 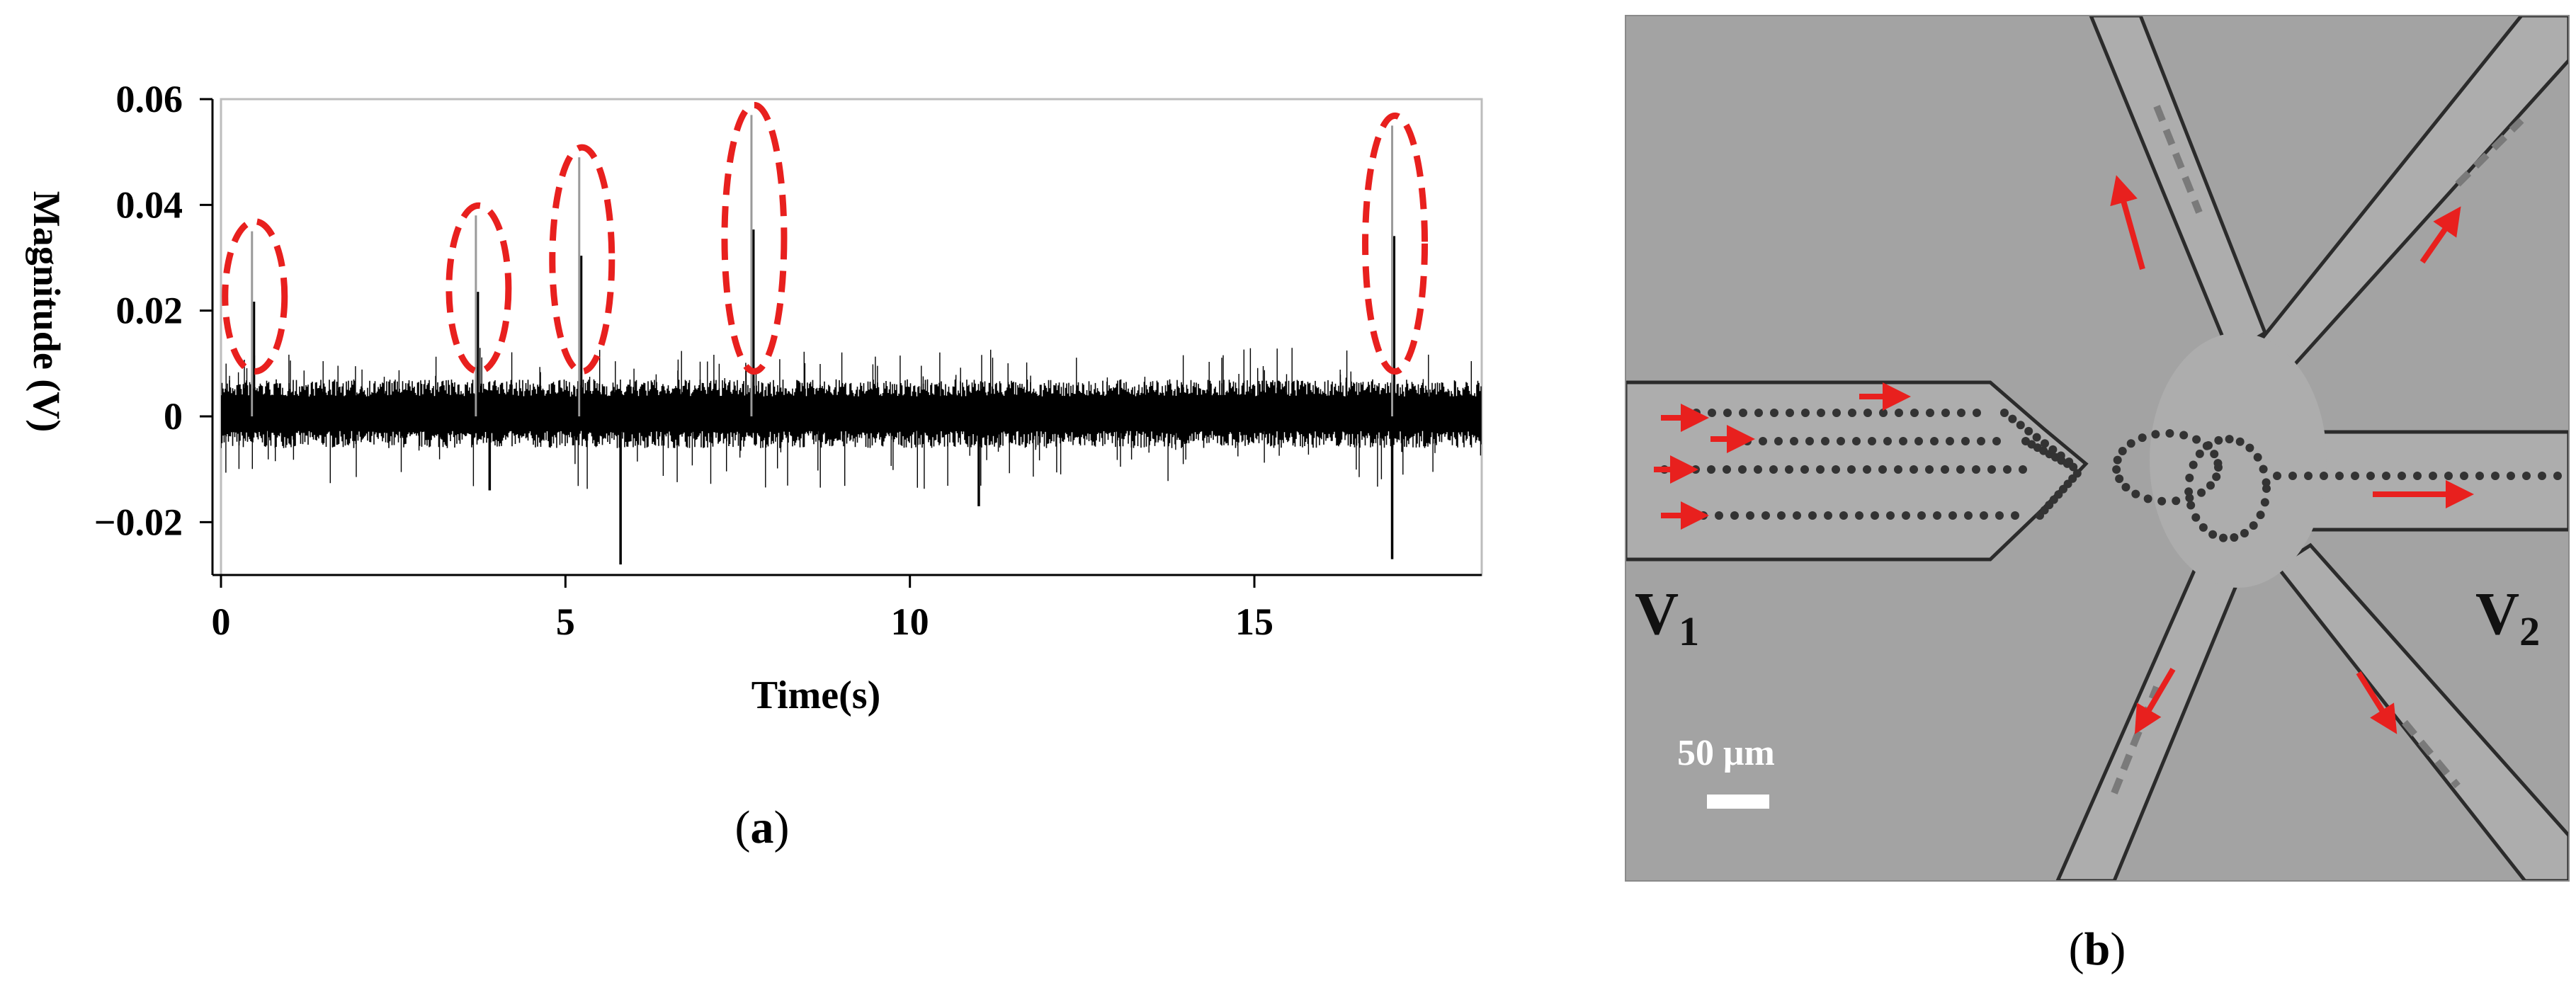 What do you see at coordinates (742, 609) in the screenshot?
I see `x-axis-ticks: 0 5 10 15` at bounding box center [742, 609].